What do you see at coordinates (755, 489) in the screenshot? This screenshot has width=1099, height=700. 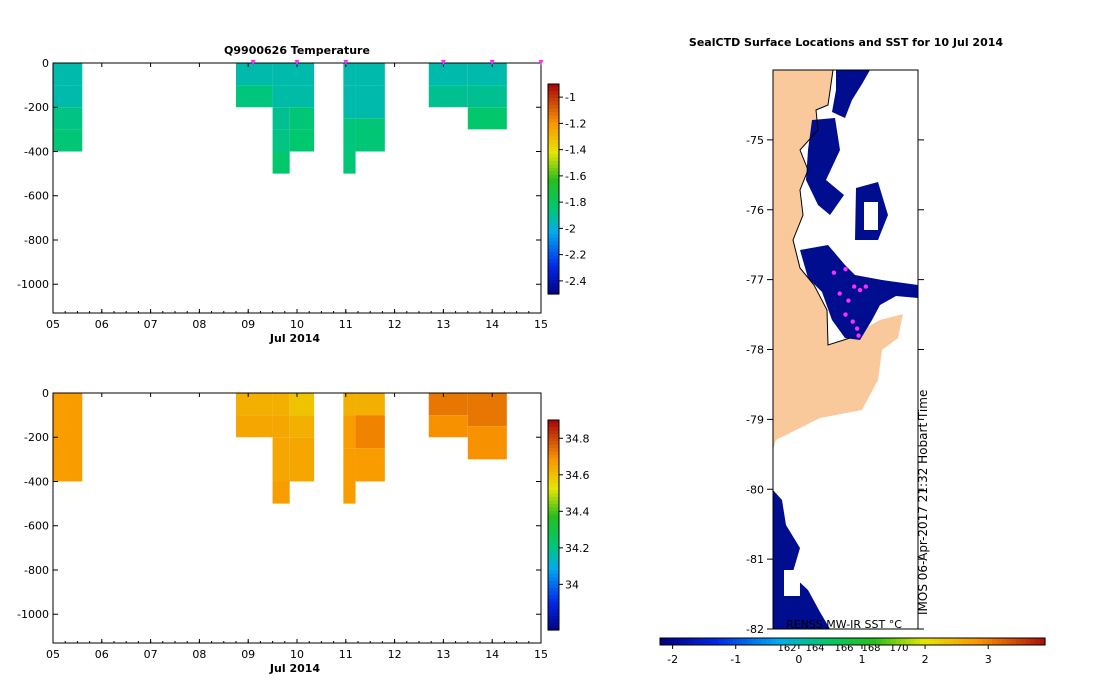 I see `map-lat-label-5: -80` at bounding box center [755, 489].